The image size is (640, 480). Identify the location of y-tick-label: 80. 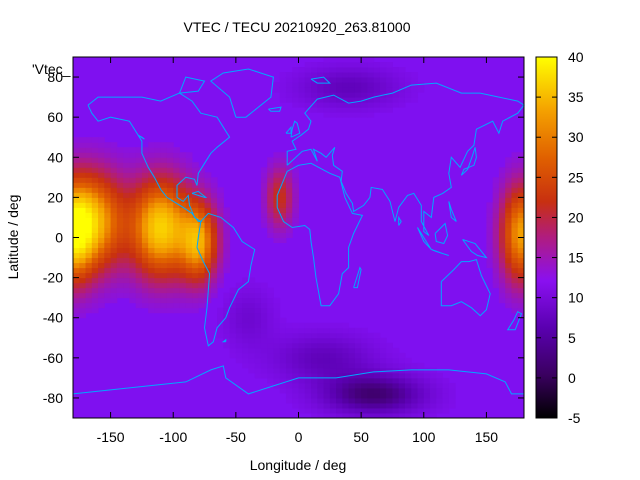
(55, 77).